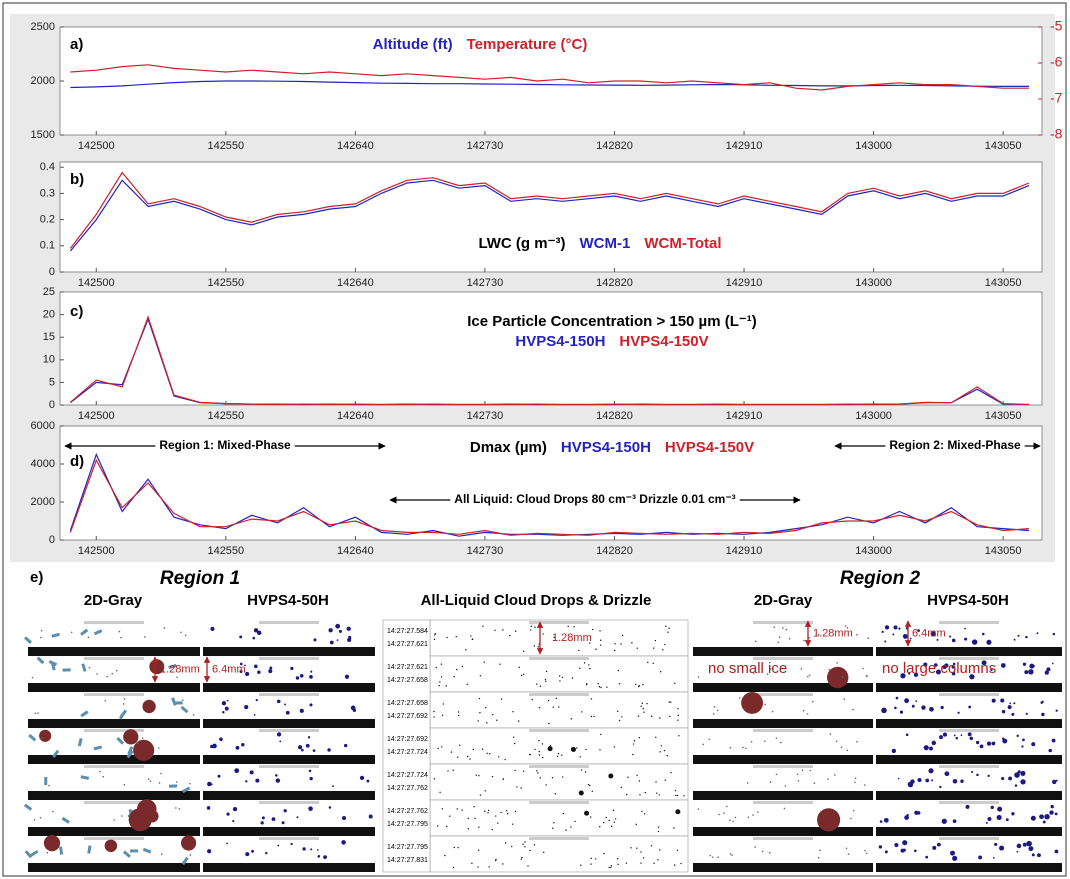 The image size is (1070, 879). What do you see at coordinates (968, 600) in the screenshot?
I see `column-title: HVPS4-50H` at bounding box center [968, 600].